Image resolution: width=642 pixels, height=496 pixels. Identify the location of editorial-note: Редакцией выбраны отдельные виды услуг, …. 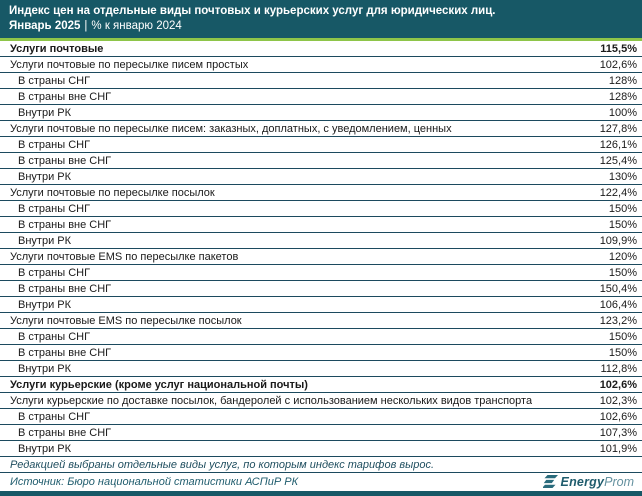
(321, 465).